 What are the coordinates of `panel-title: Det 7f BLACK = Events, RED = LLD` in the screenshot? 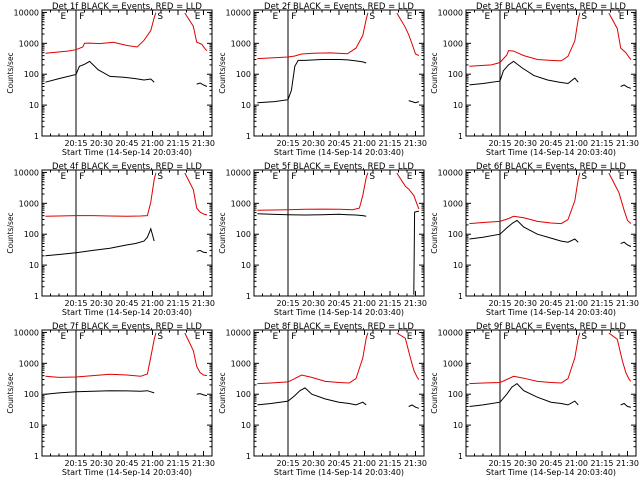 It's located at (127, 327).